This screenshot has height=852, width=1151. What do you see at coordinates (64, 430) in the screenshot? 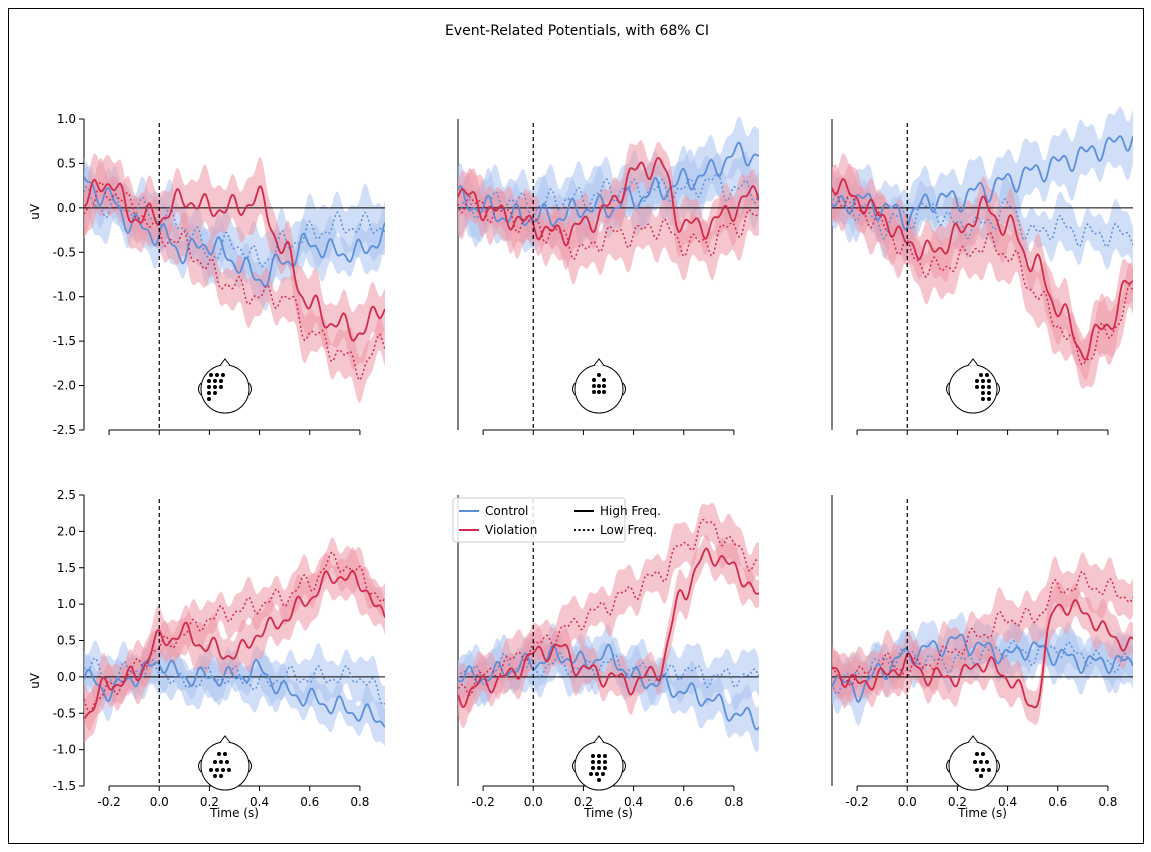
I see `y-tick-label: -2.5` at bounding box center [64, 430].